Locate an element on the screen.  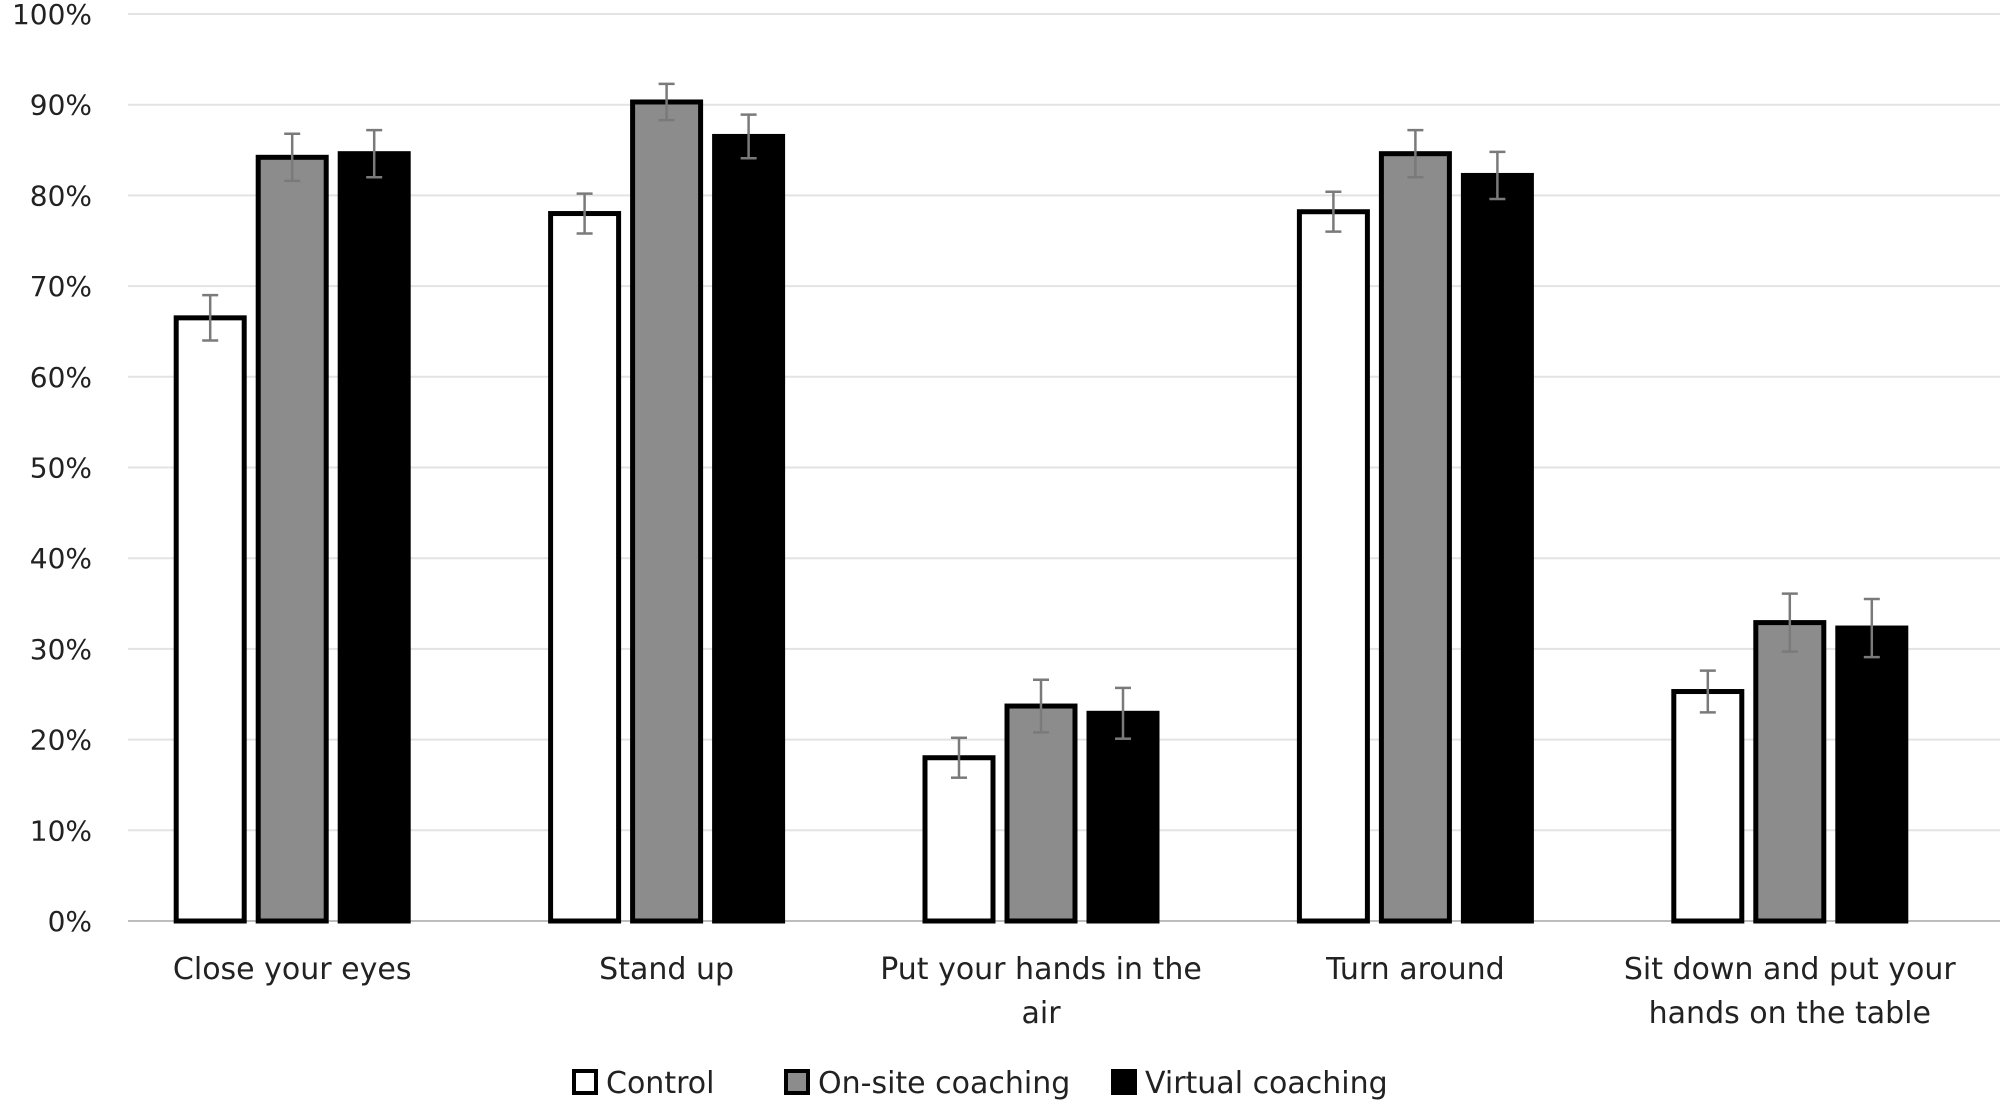
y-tick-label: 100% is located at coordinates (52, 15).